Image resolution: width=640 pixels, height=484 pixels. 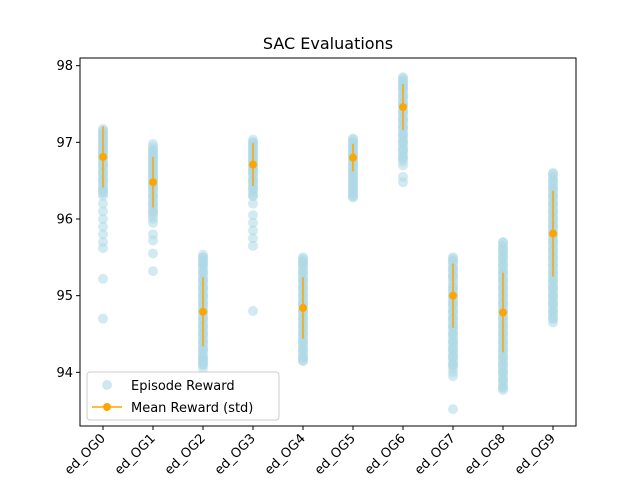 What do you see at coordinates (107, 385) in the screenshot?
I see `legend-episode-reward-marker` at bounding box center [107, 385].